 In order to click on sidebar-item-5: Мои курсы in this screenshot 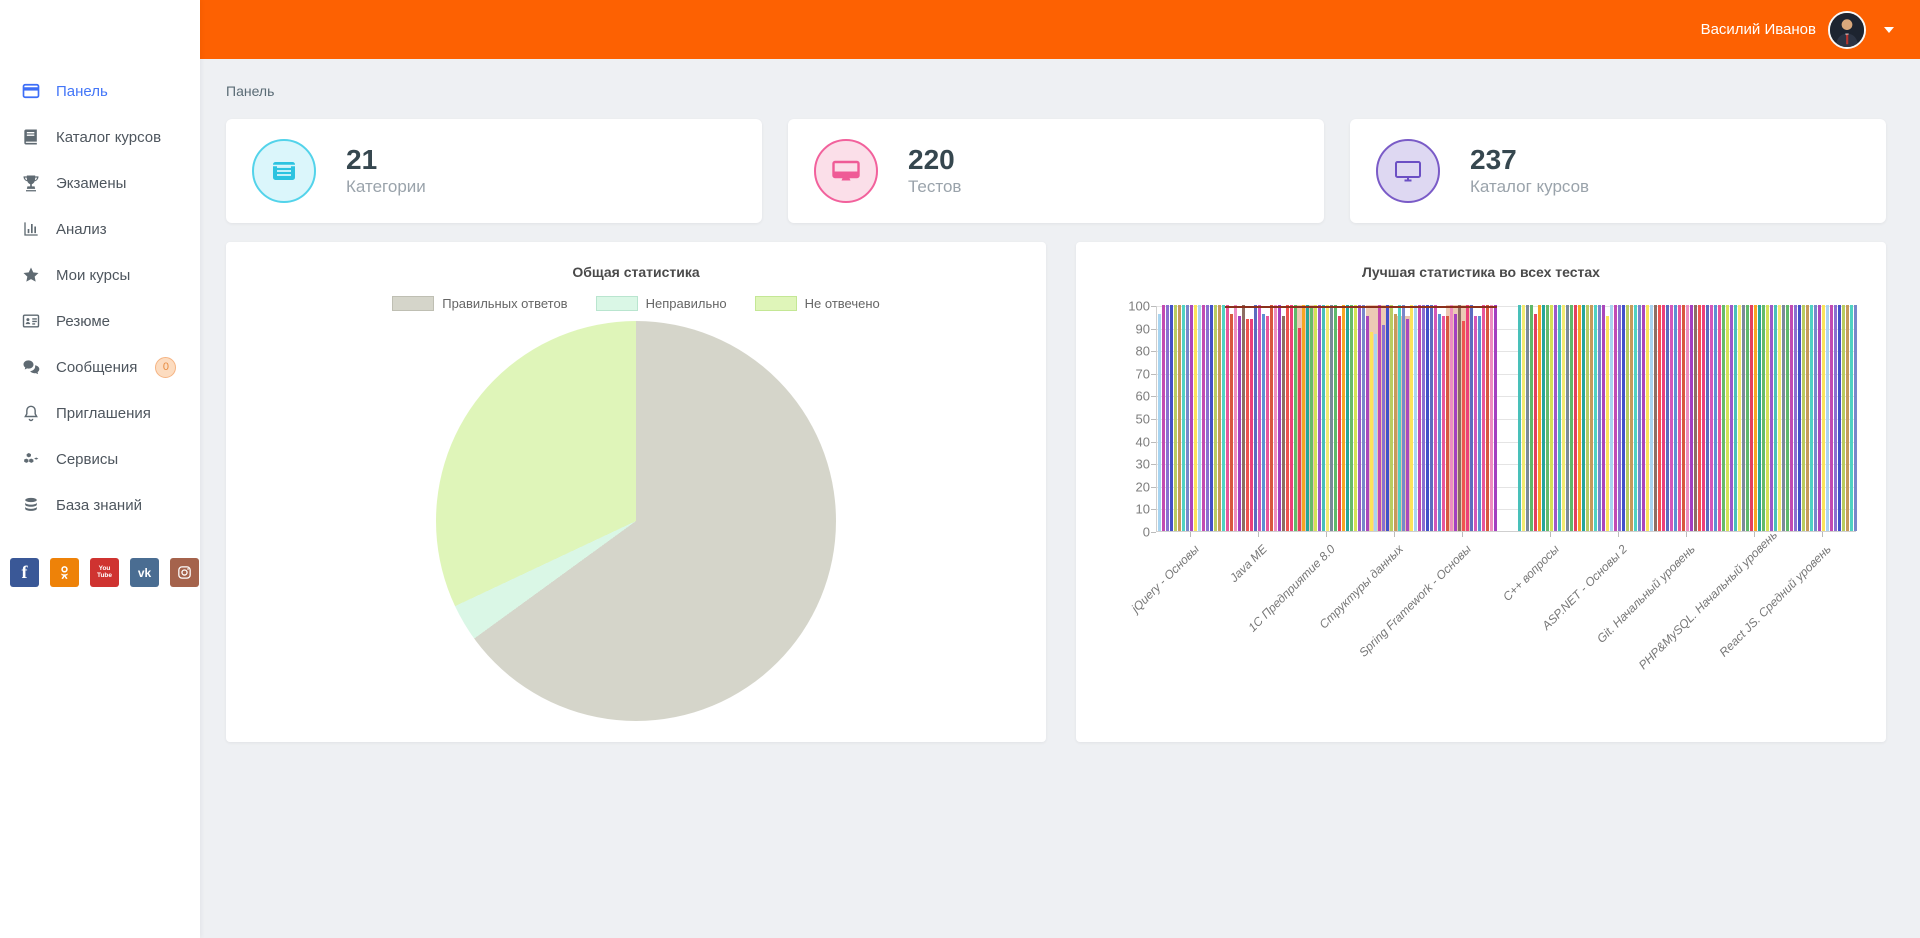, I will do `click(100, 275)`.